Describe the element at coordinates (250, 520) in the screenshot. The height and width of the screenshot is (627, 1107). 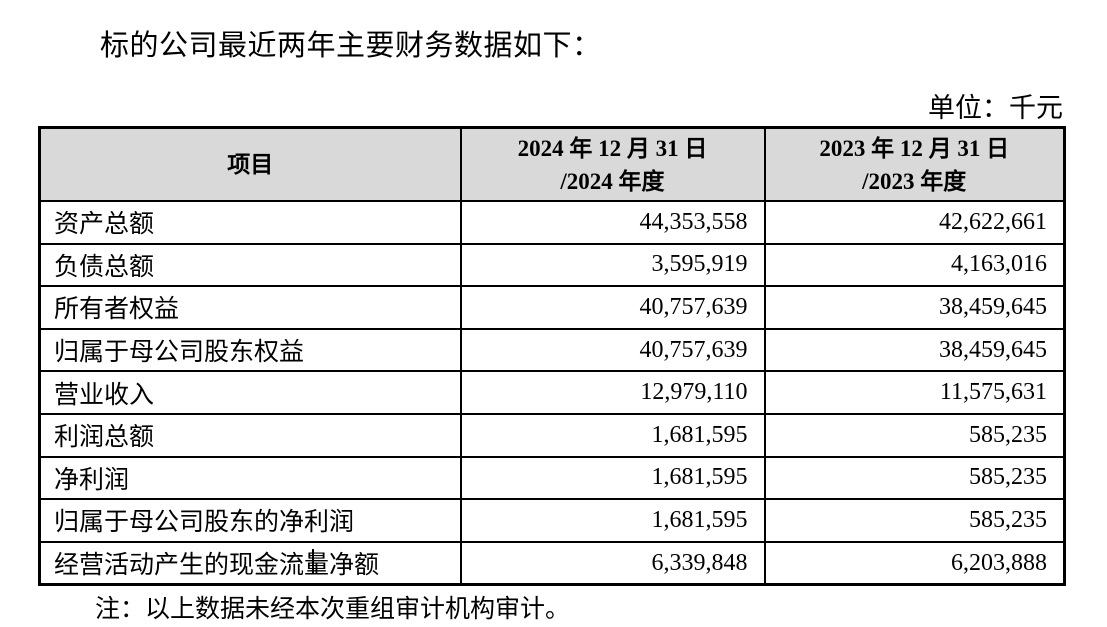
I see `row-item-label: 归属于母公司股东的净利润` at that location.